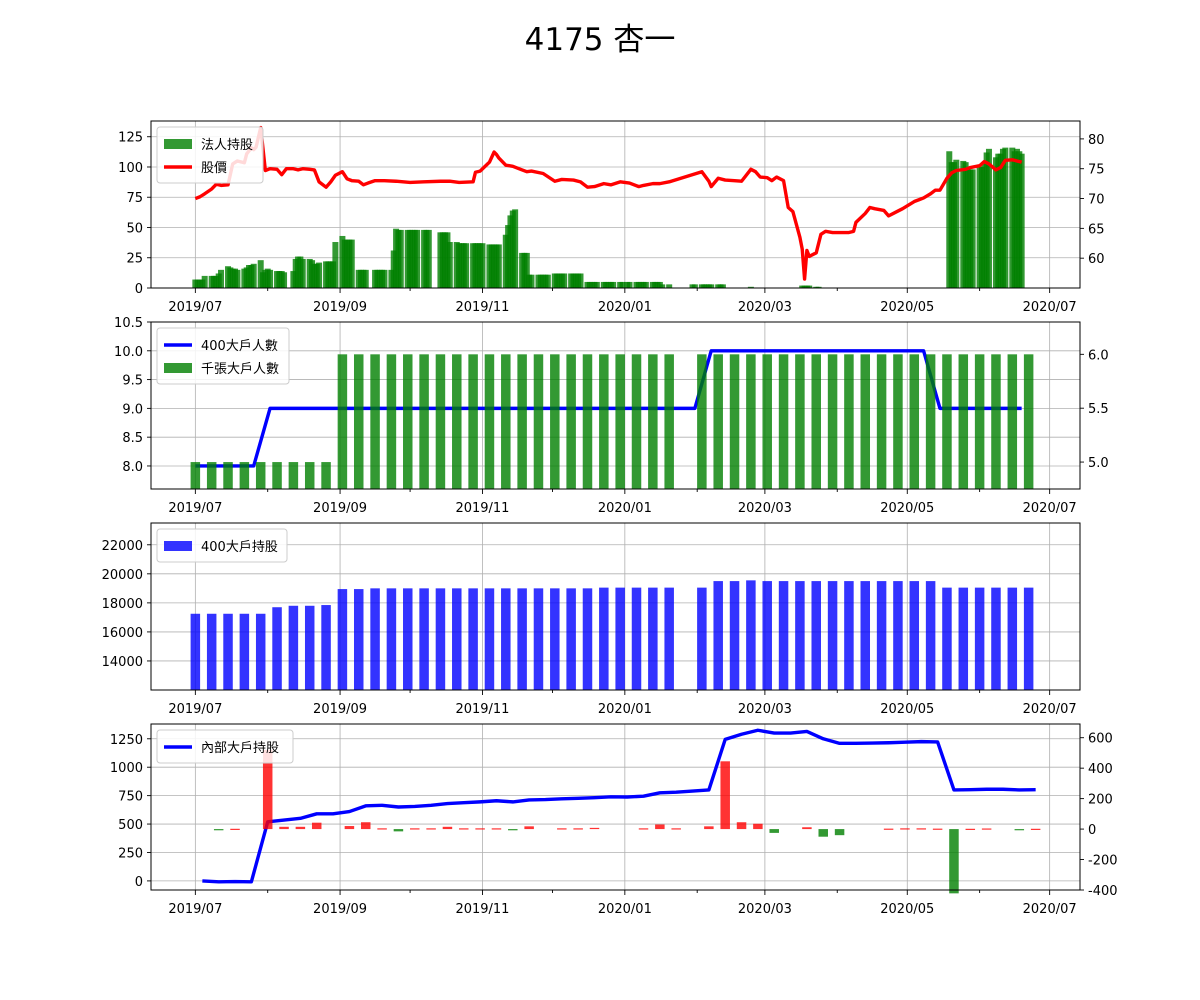 This screenshot has width=1200, height=1000. Describe the element at coordinates (1096, 259) in the screenshot. I see `y2-tick-label: 60` at that location.